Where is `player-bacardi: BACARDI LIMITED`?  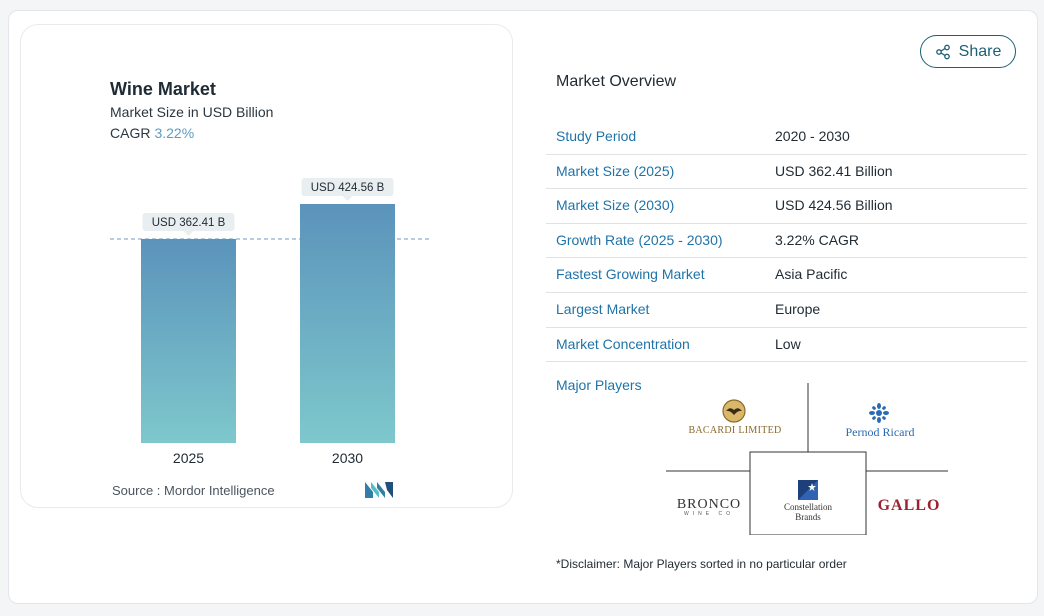
player-bacardi: BACARDI LIMITED is located at coordinates (735, 430).